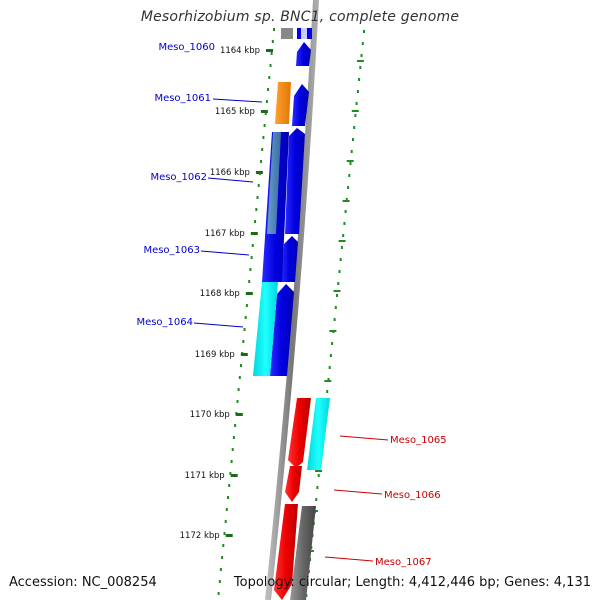 The height and width of the screenshot is (600, 600). I want to click on tick-label: 1164 kbp, so click(240, 51).